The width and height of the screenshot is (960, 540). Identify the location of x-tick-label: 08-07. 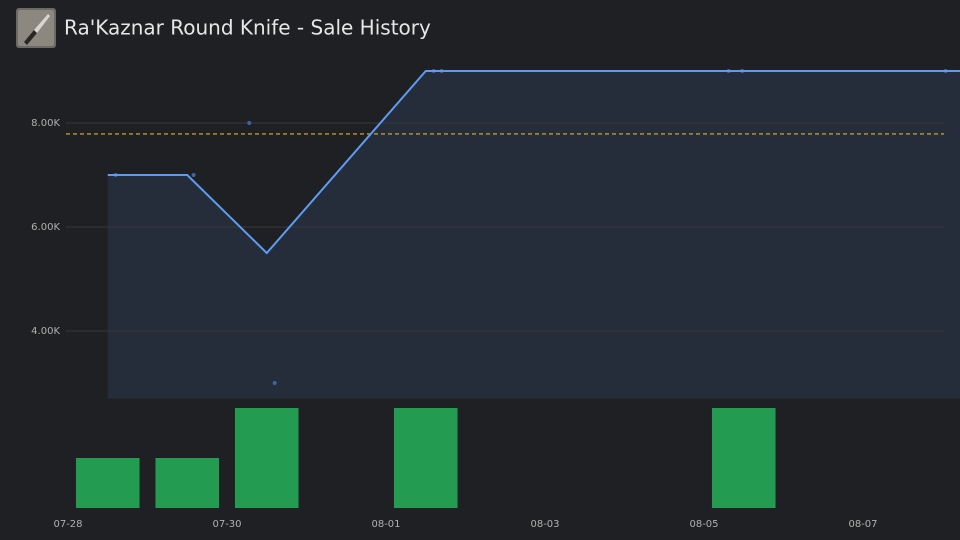
(862, 524).